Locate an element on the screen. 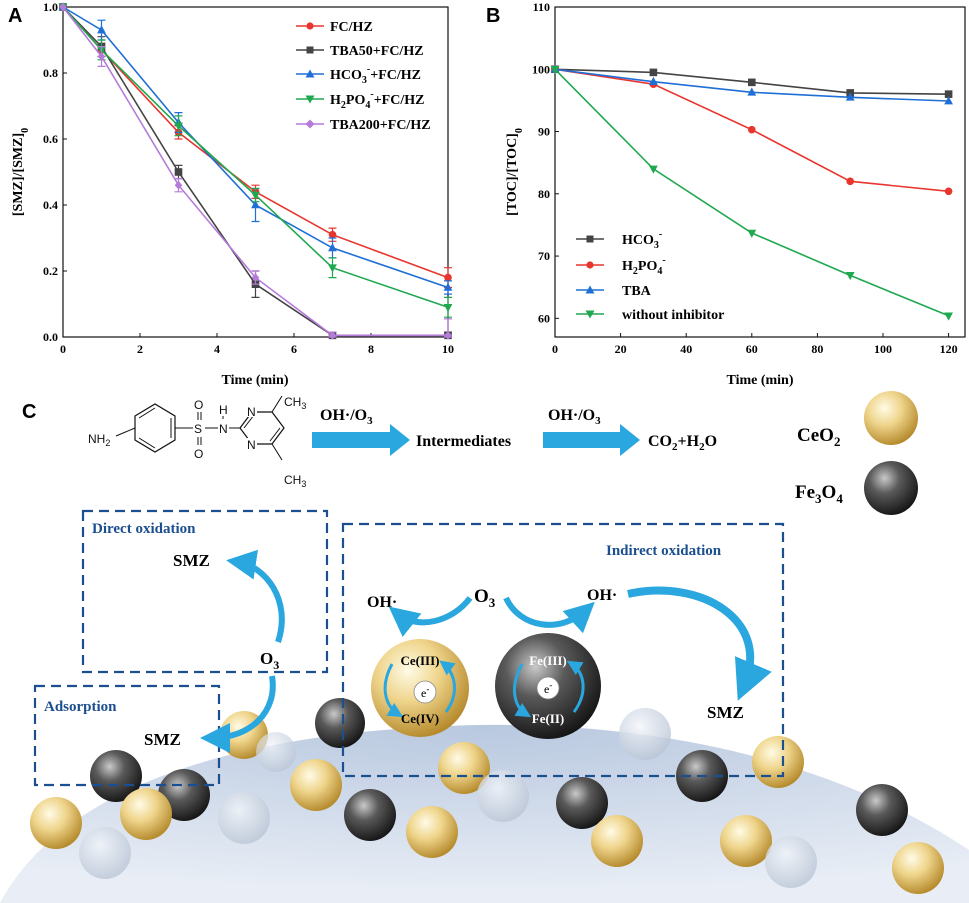 The image size is (969, 903). panel-a-letter: A is located at coordinates (15, 16).